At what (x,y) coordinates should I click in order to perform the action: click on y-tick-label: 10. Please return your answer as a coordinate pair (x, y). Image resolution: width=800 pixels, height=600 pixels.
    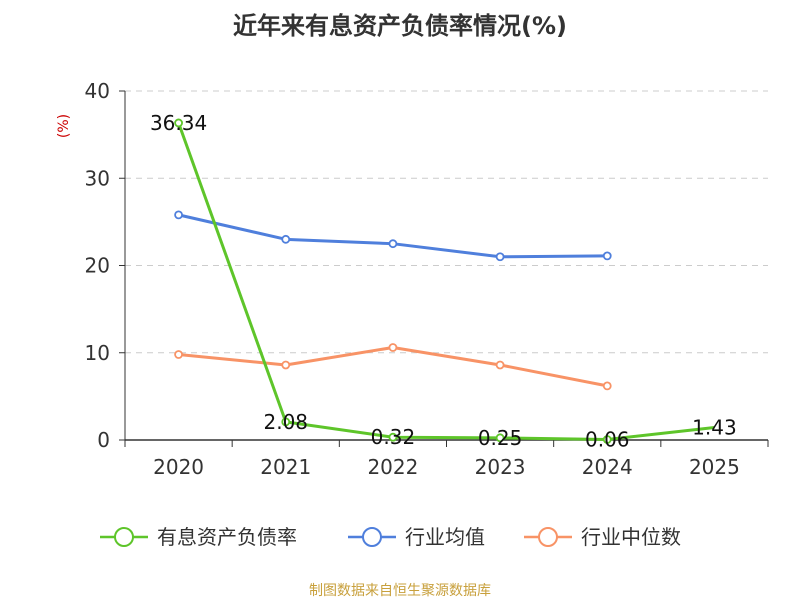
    Looking at the image, I should click on (97, 353).